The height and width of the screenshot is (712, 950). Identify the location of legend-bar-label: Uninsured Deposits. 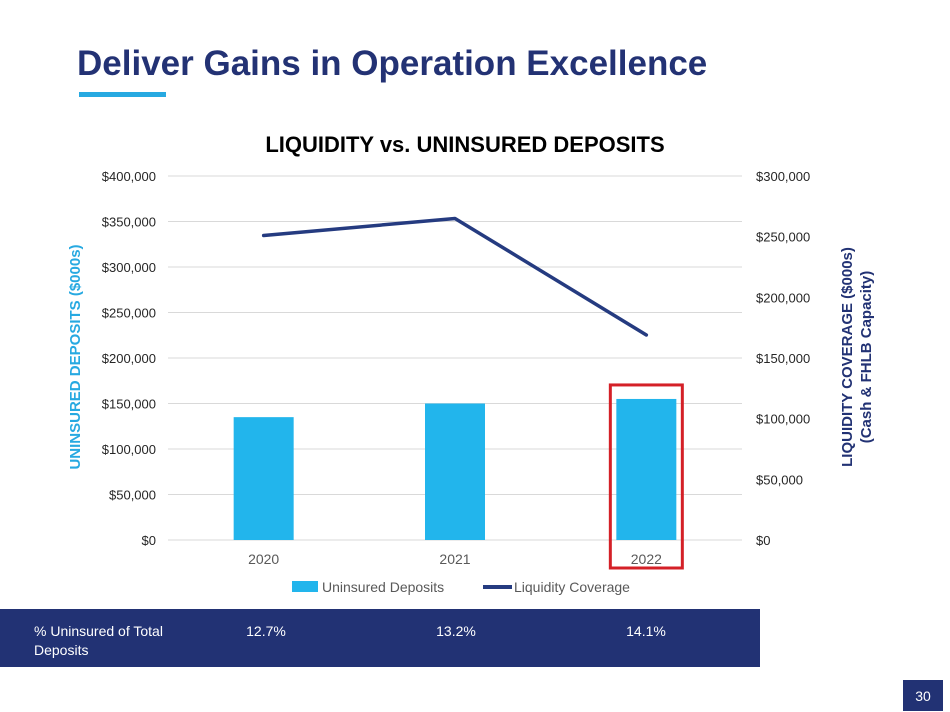
(383, 587).